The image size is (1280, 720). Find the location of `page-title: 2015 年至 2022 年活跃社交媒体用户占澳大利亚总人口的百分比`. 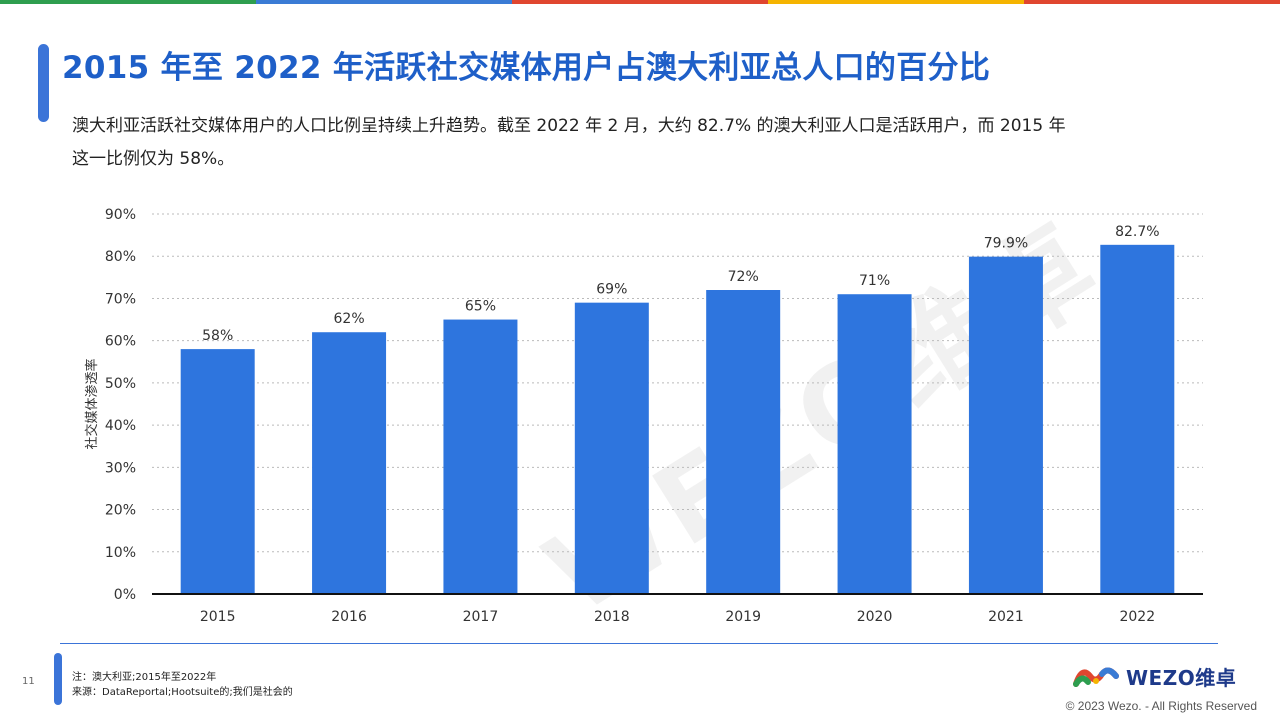

page-title: 2015 年至 2022 年活跃社交媒体用户占澳大利亚总人口的百分比 is located at coordinates (526, 68).